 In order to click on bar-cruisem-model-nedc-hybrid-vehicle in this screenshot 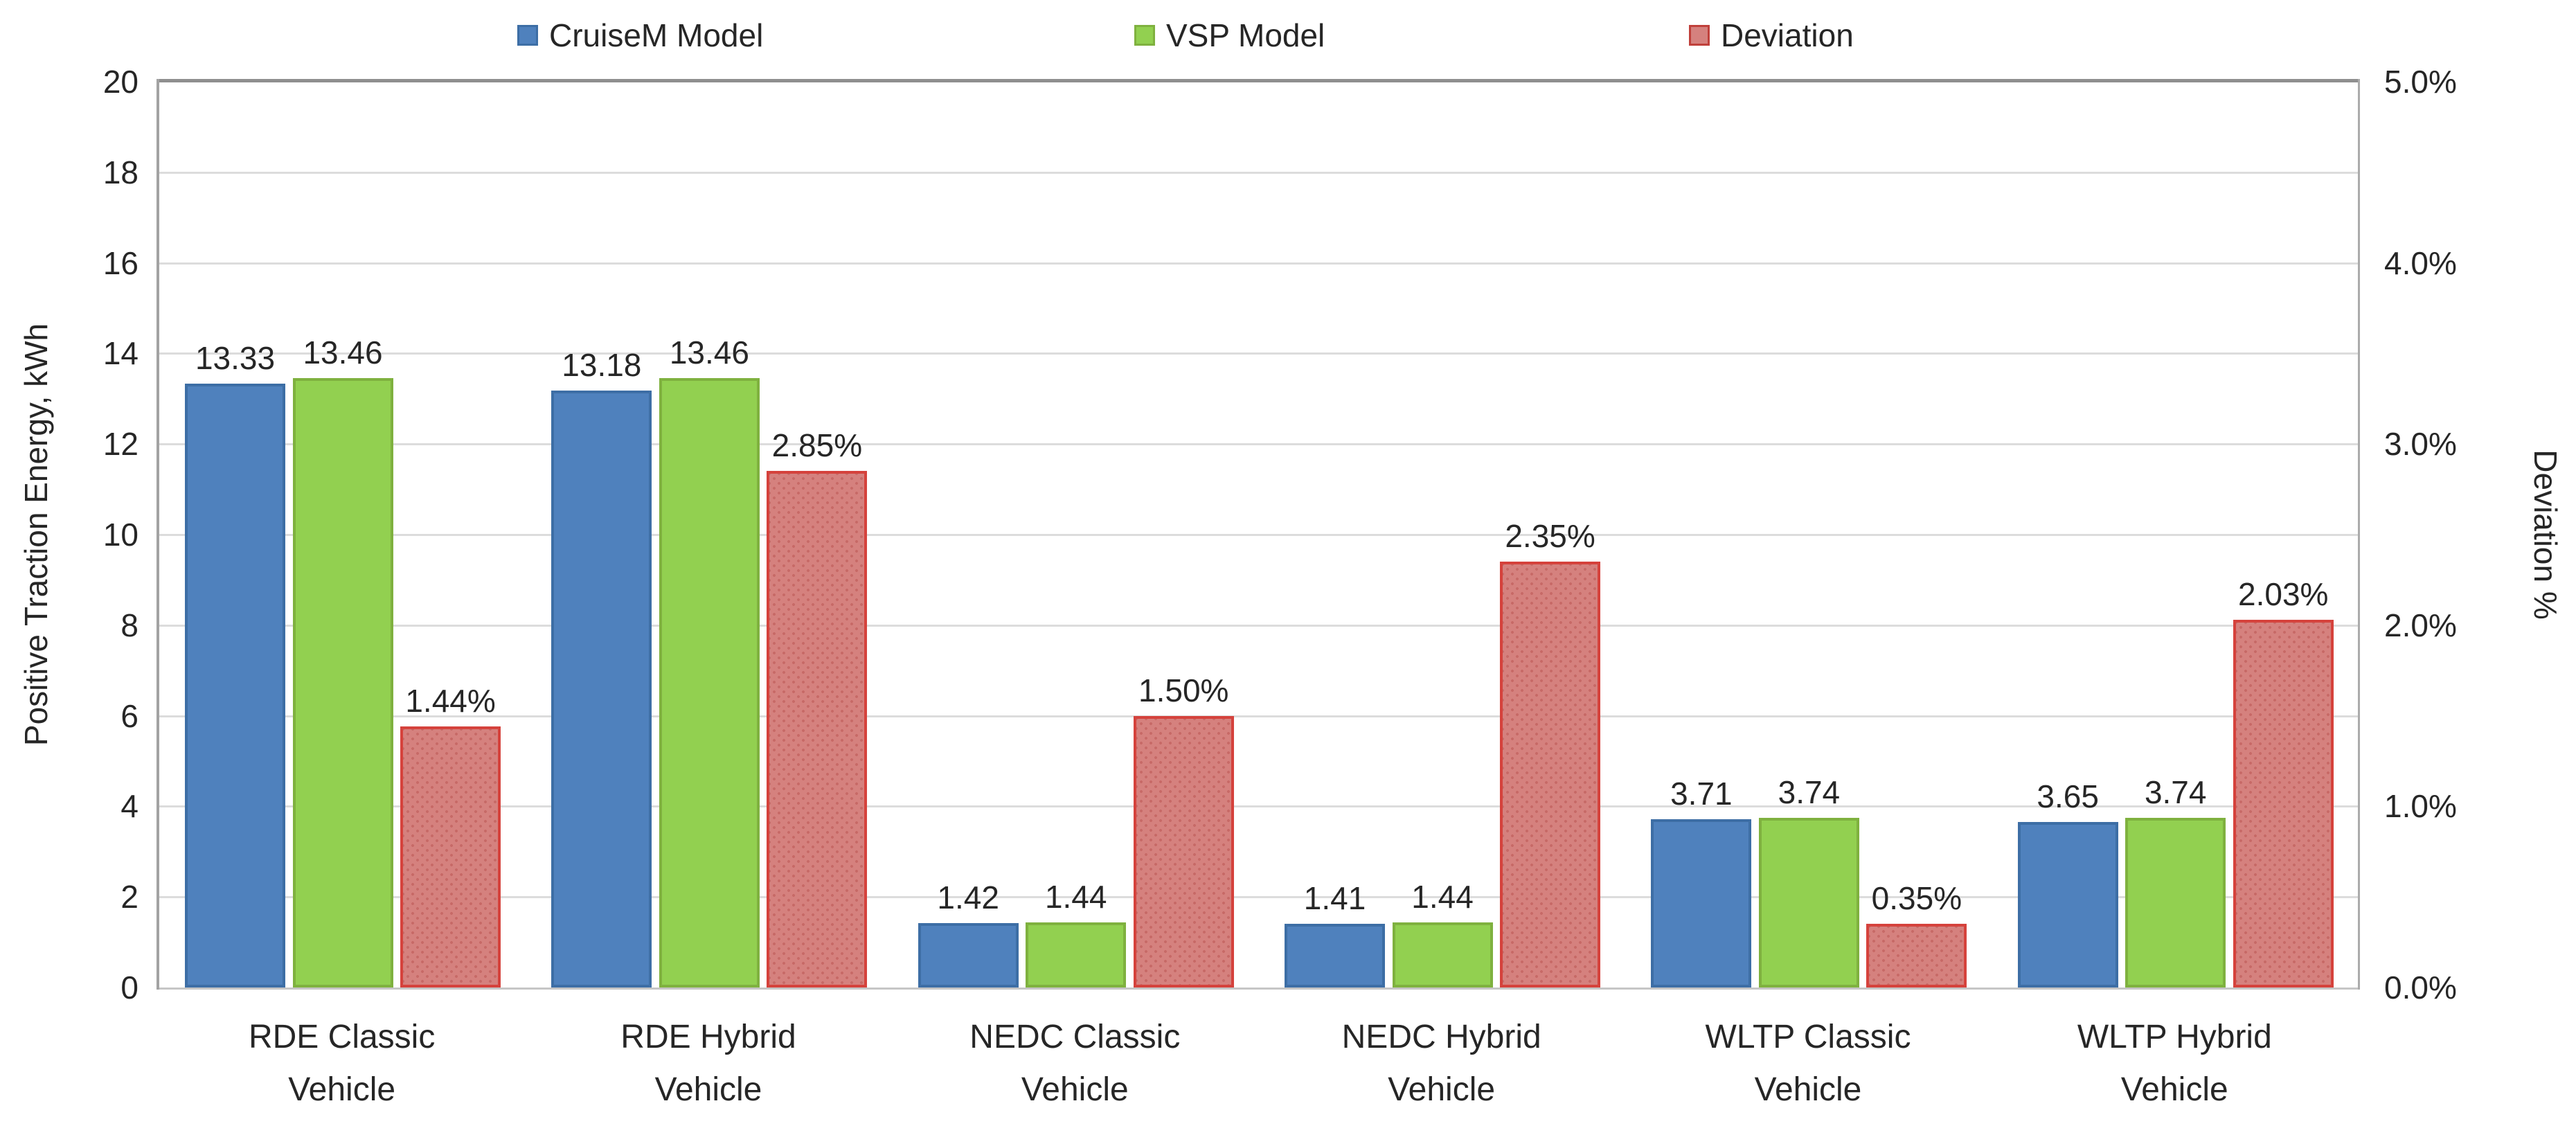, I will do `click(1336, 955)`.